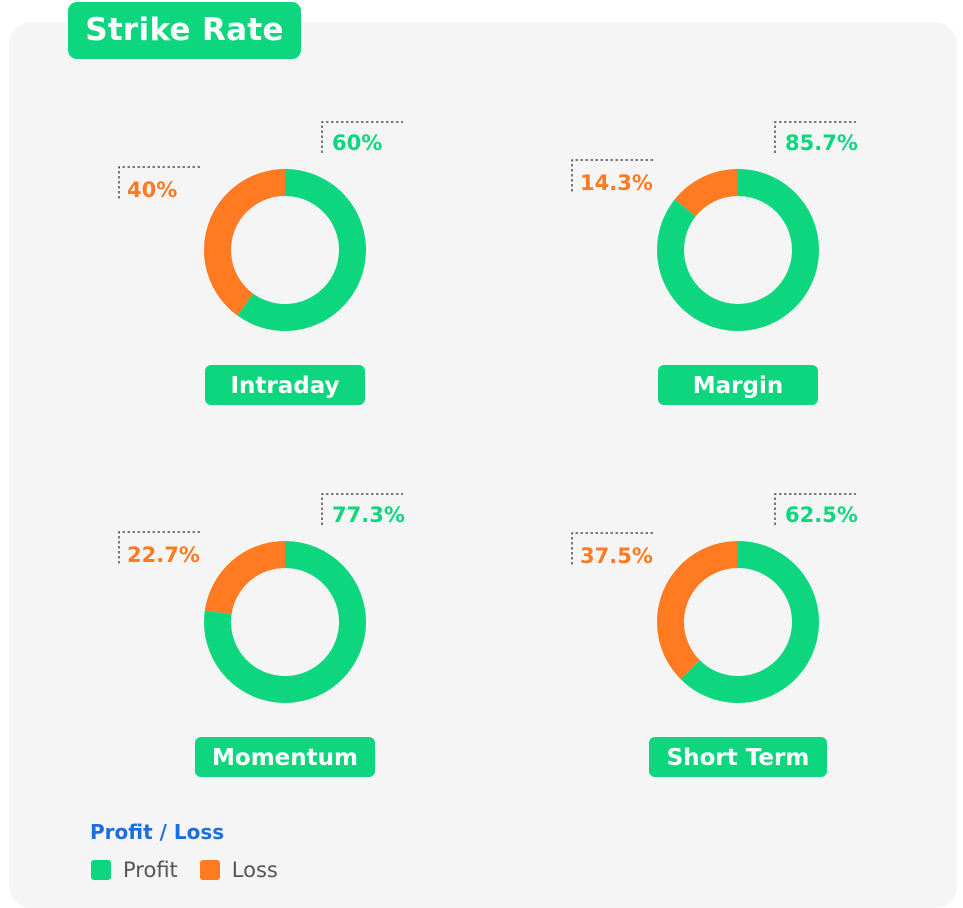 The image size is (963, 908). What do you see at coordinates (738, 250) in the screenshot?
I see `margin-profit-slice` at bounding box center [738, 250].